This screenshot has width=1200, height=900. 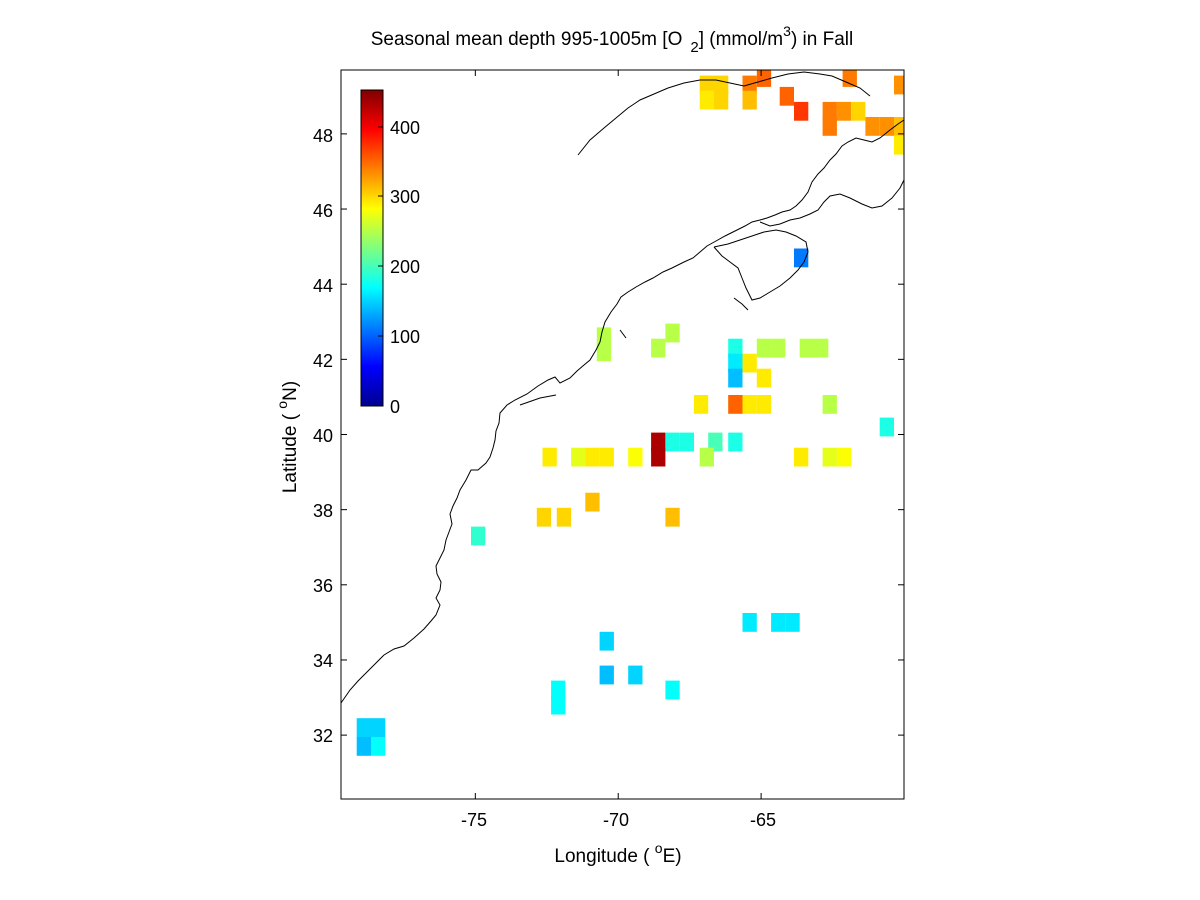 I want to click on colorbar-tick-label: 100, so click(x=405, y=337).